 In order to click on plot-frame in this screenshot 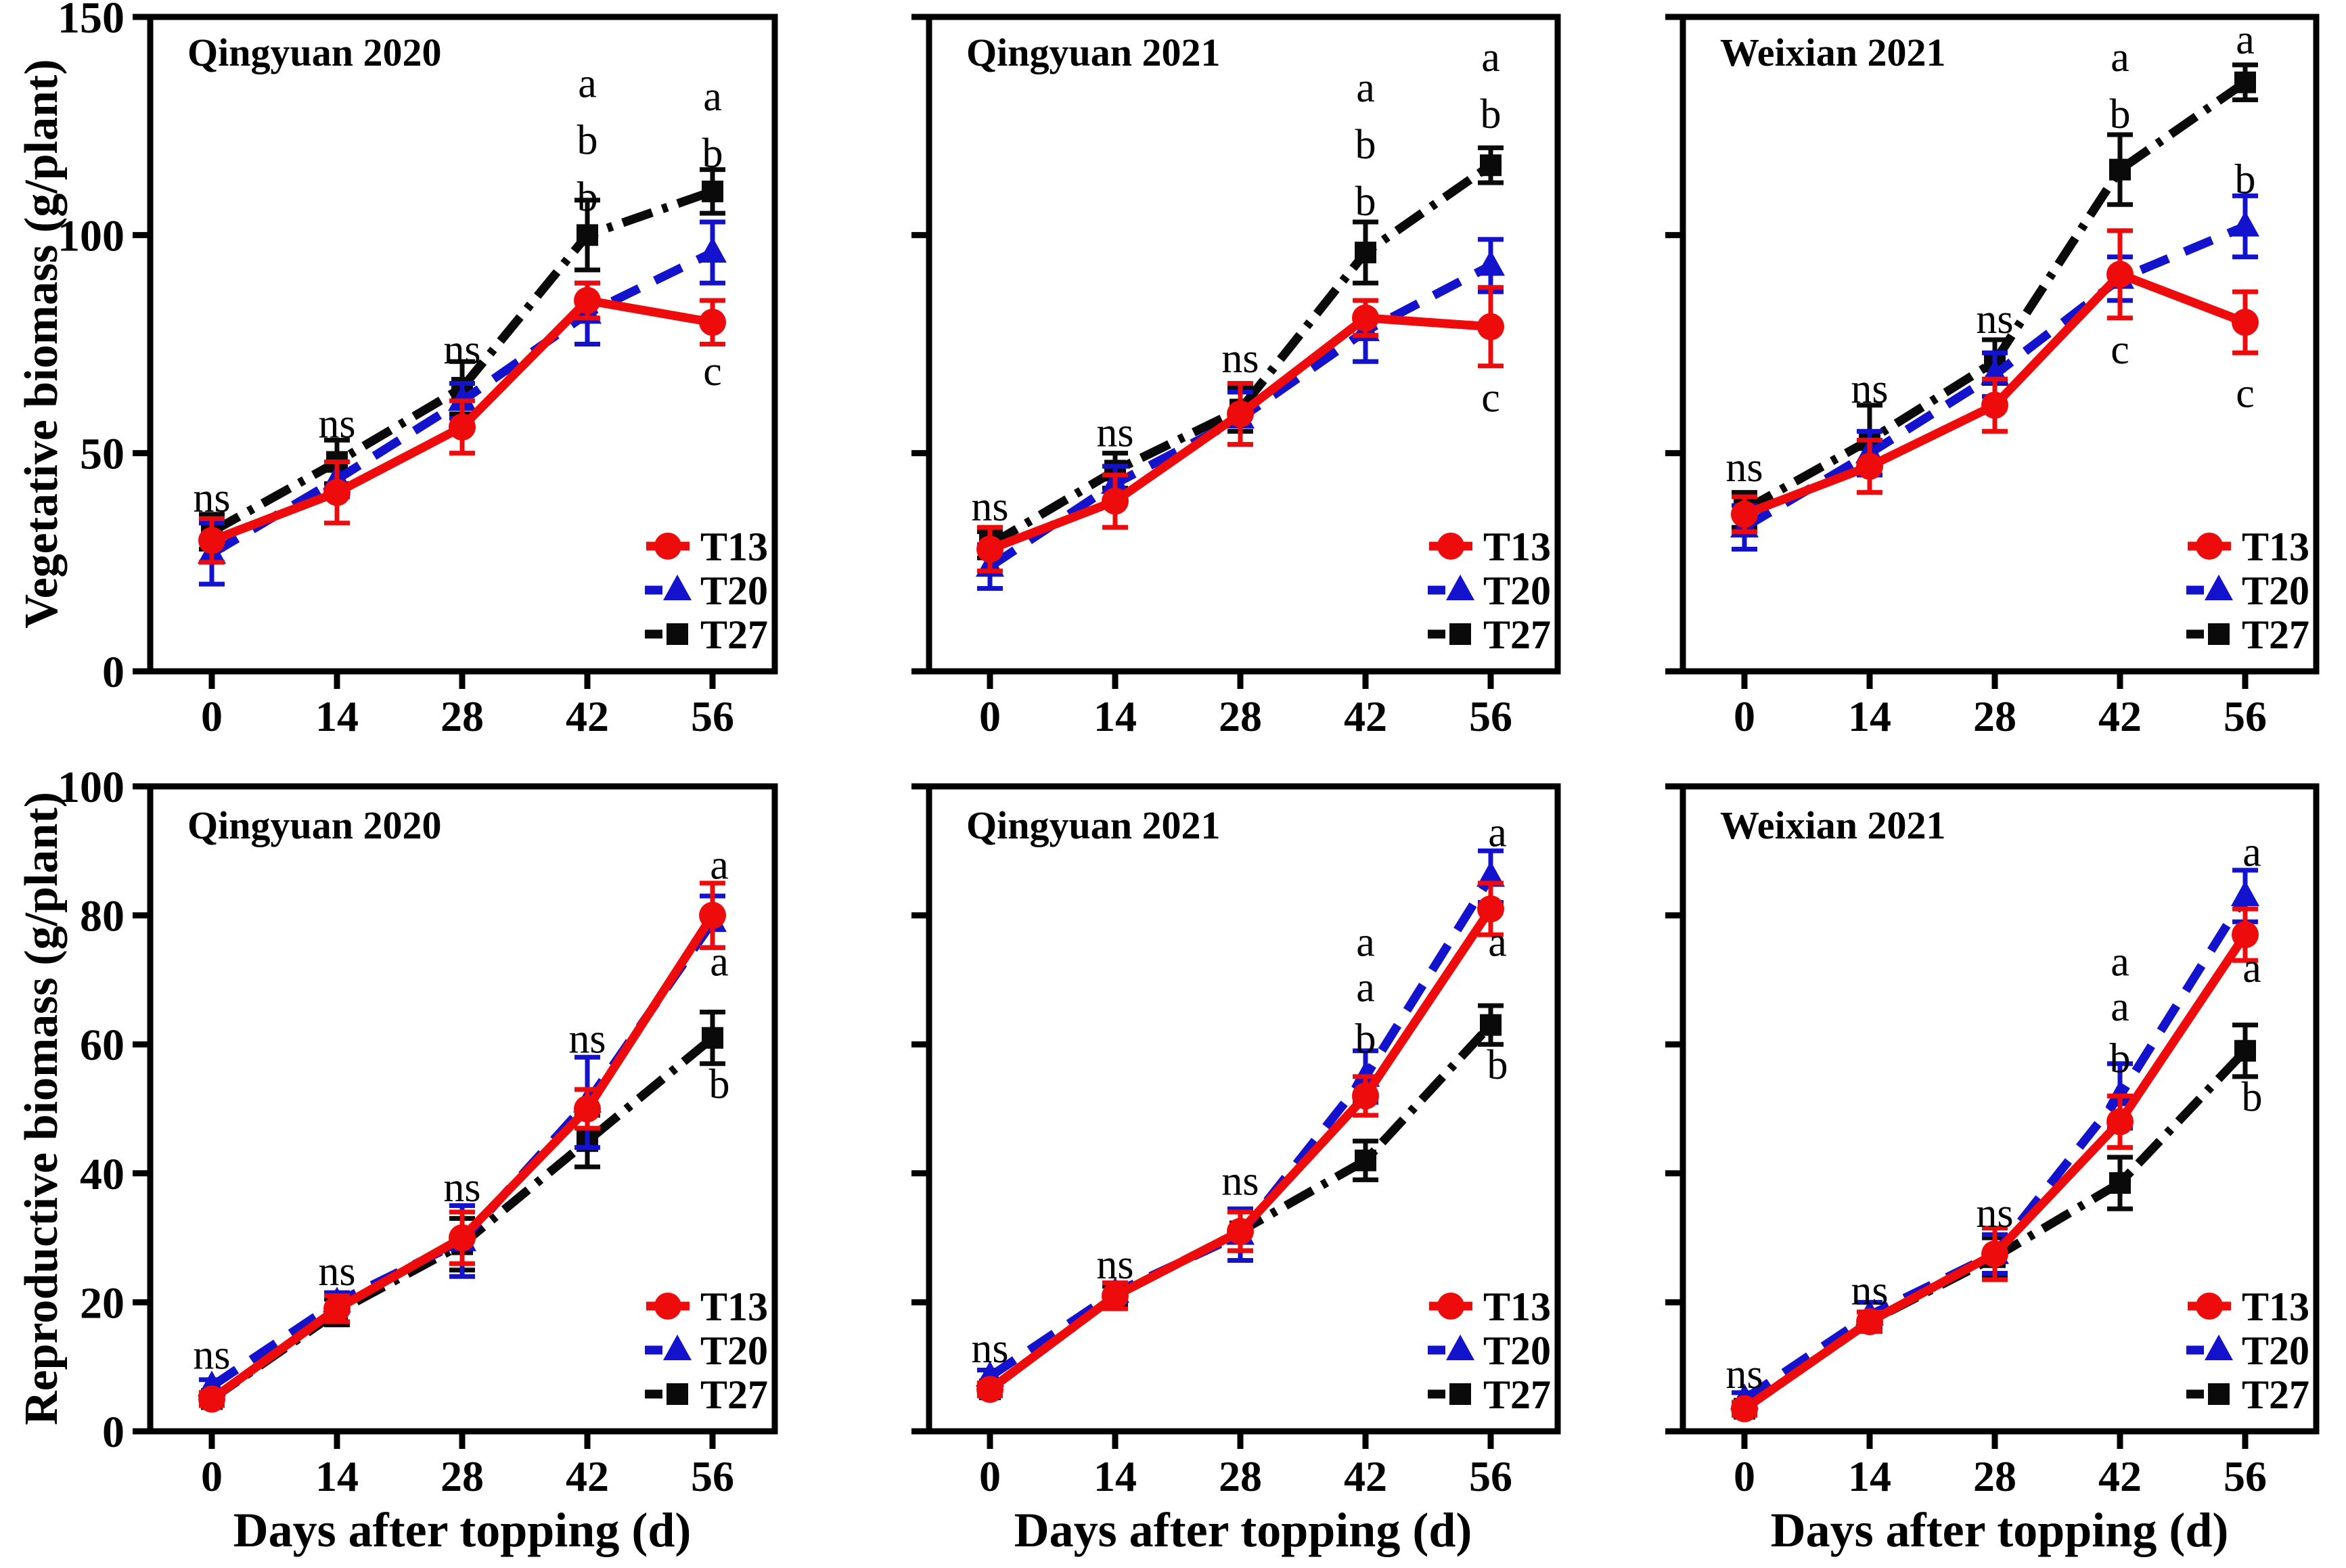, I will do `click(1243, 1109)`.